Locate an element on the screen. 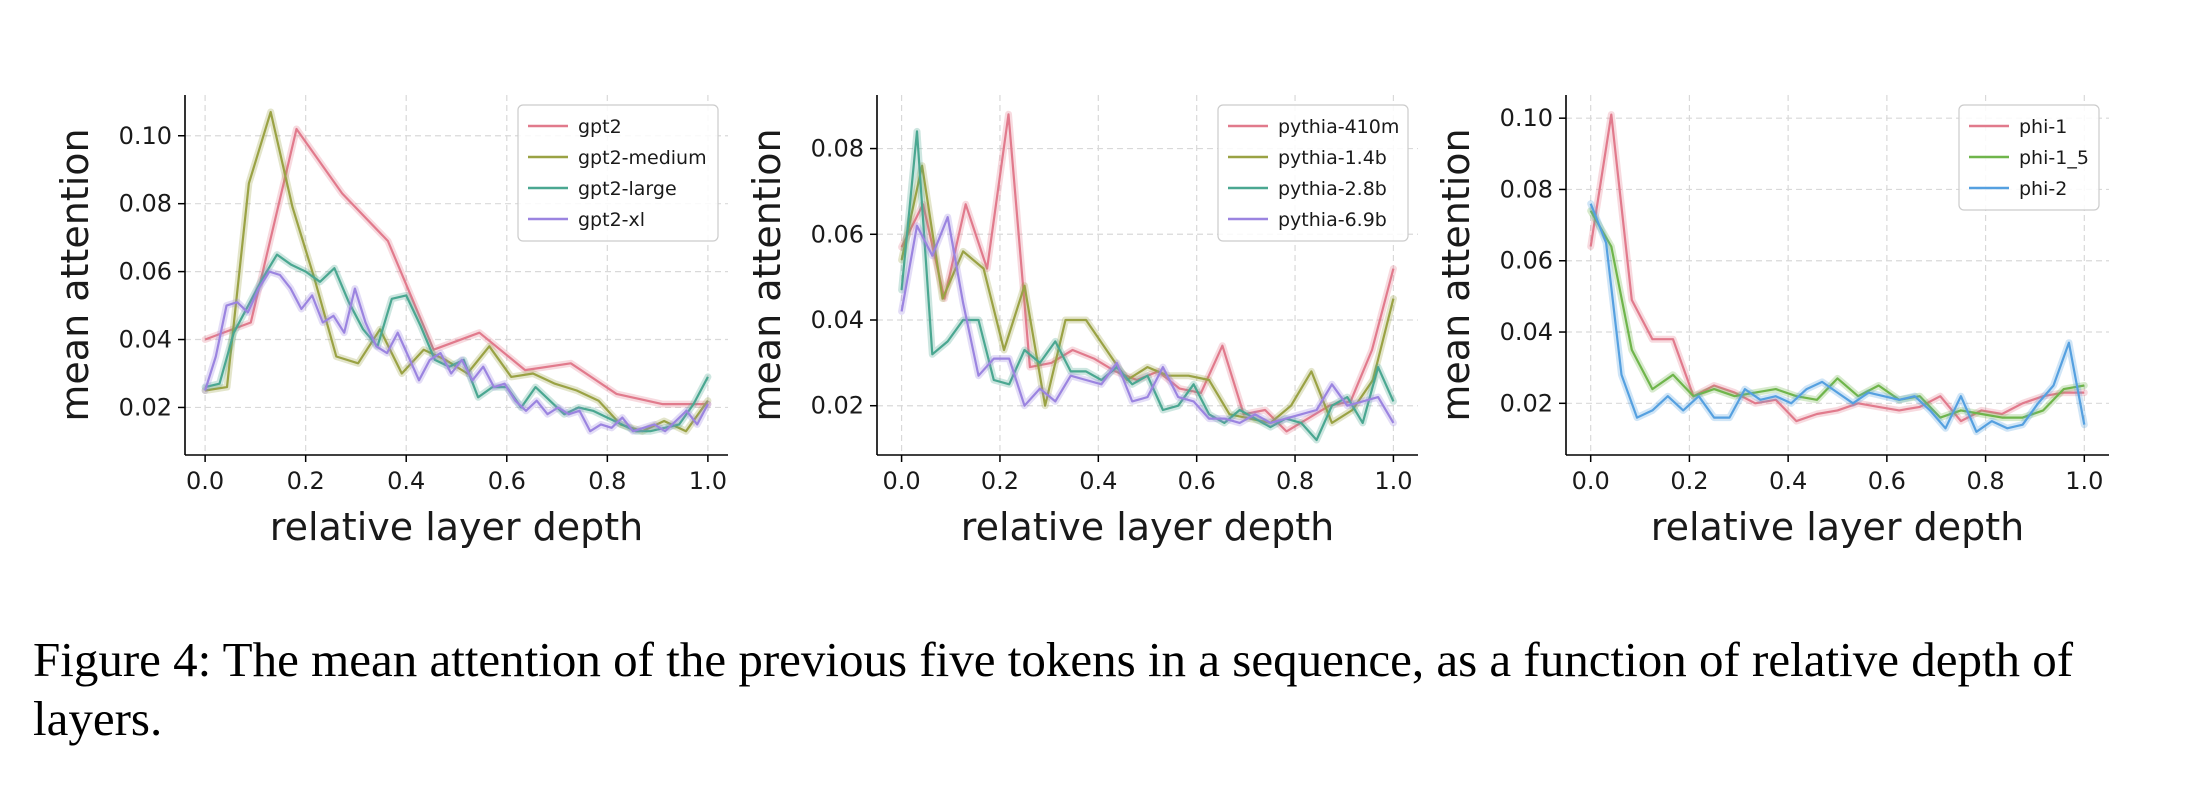  legend-label: pythia-6.9b is located at coordinates (1332, 220).